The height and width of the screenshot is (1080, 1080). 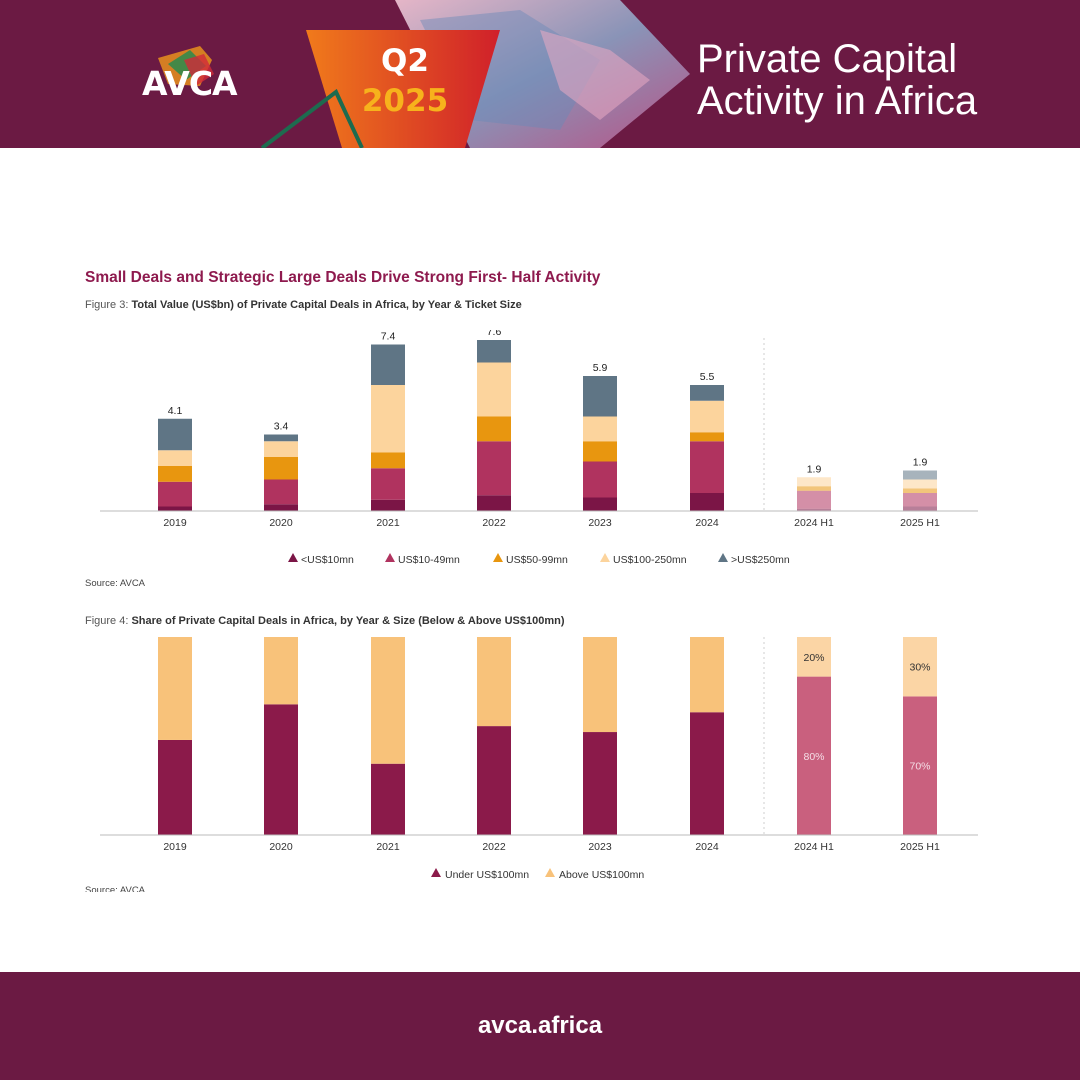 I want to click on bar-2021-us-250mn, so click(x=388, y=364).